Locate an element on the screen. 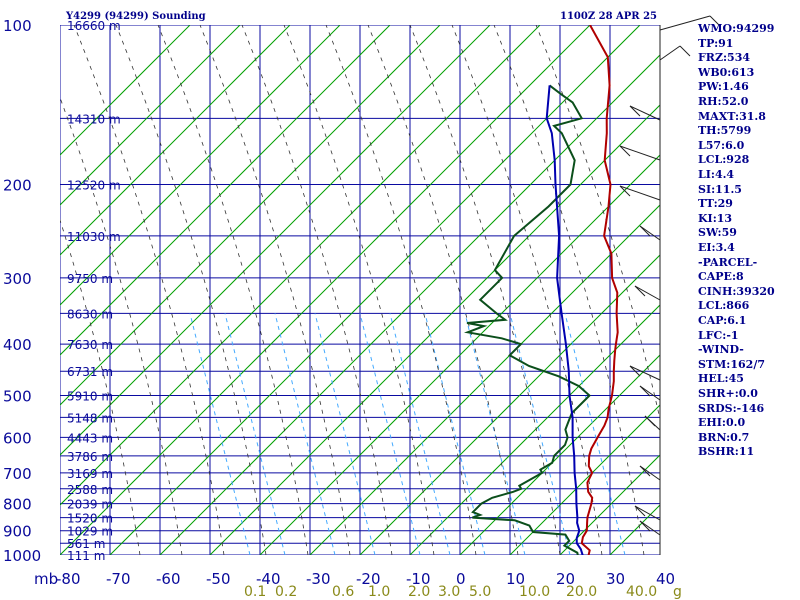  temperature-tick-label: 30 is located at coordinates (615, 579).